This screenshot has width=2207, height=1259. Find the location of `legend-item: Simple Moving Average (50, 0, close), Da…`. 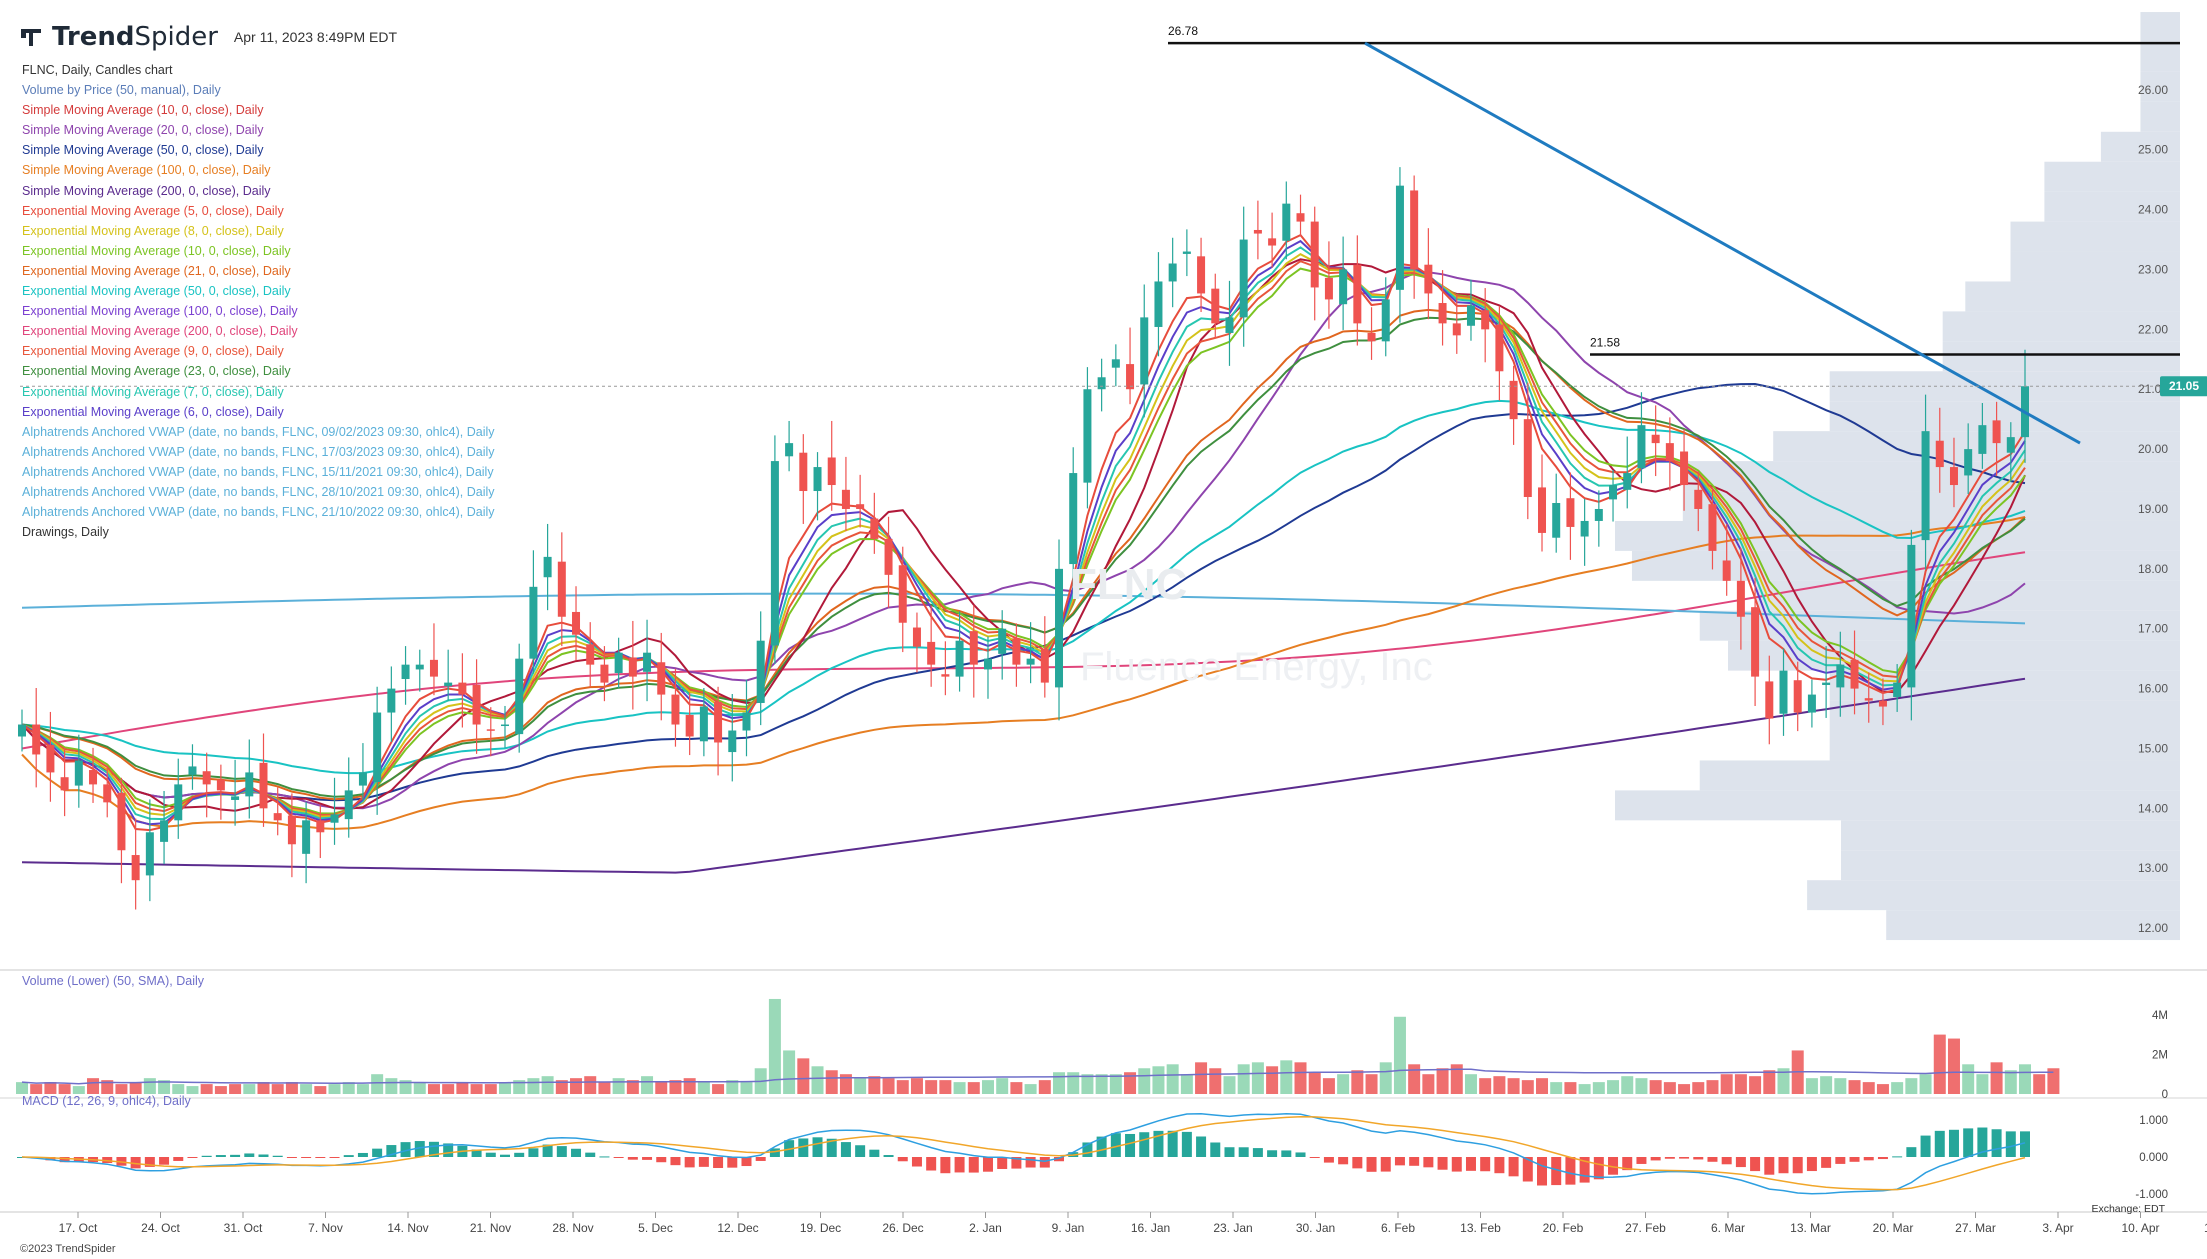

legend-item: Simple Moving Average (50, 0, close), Da… is located at coordinates (143, 150).